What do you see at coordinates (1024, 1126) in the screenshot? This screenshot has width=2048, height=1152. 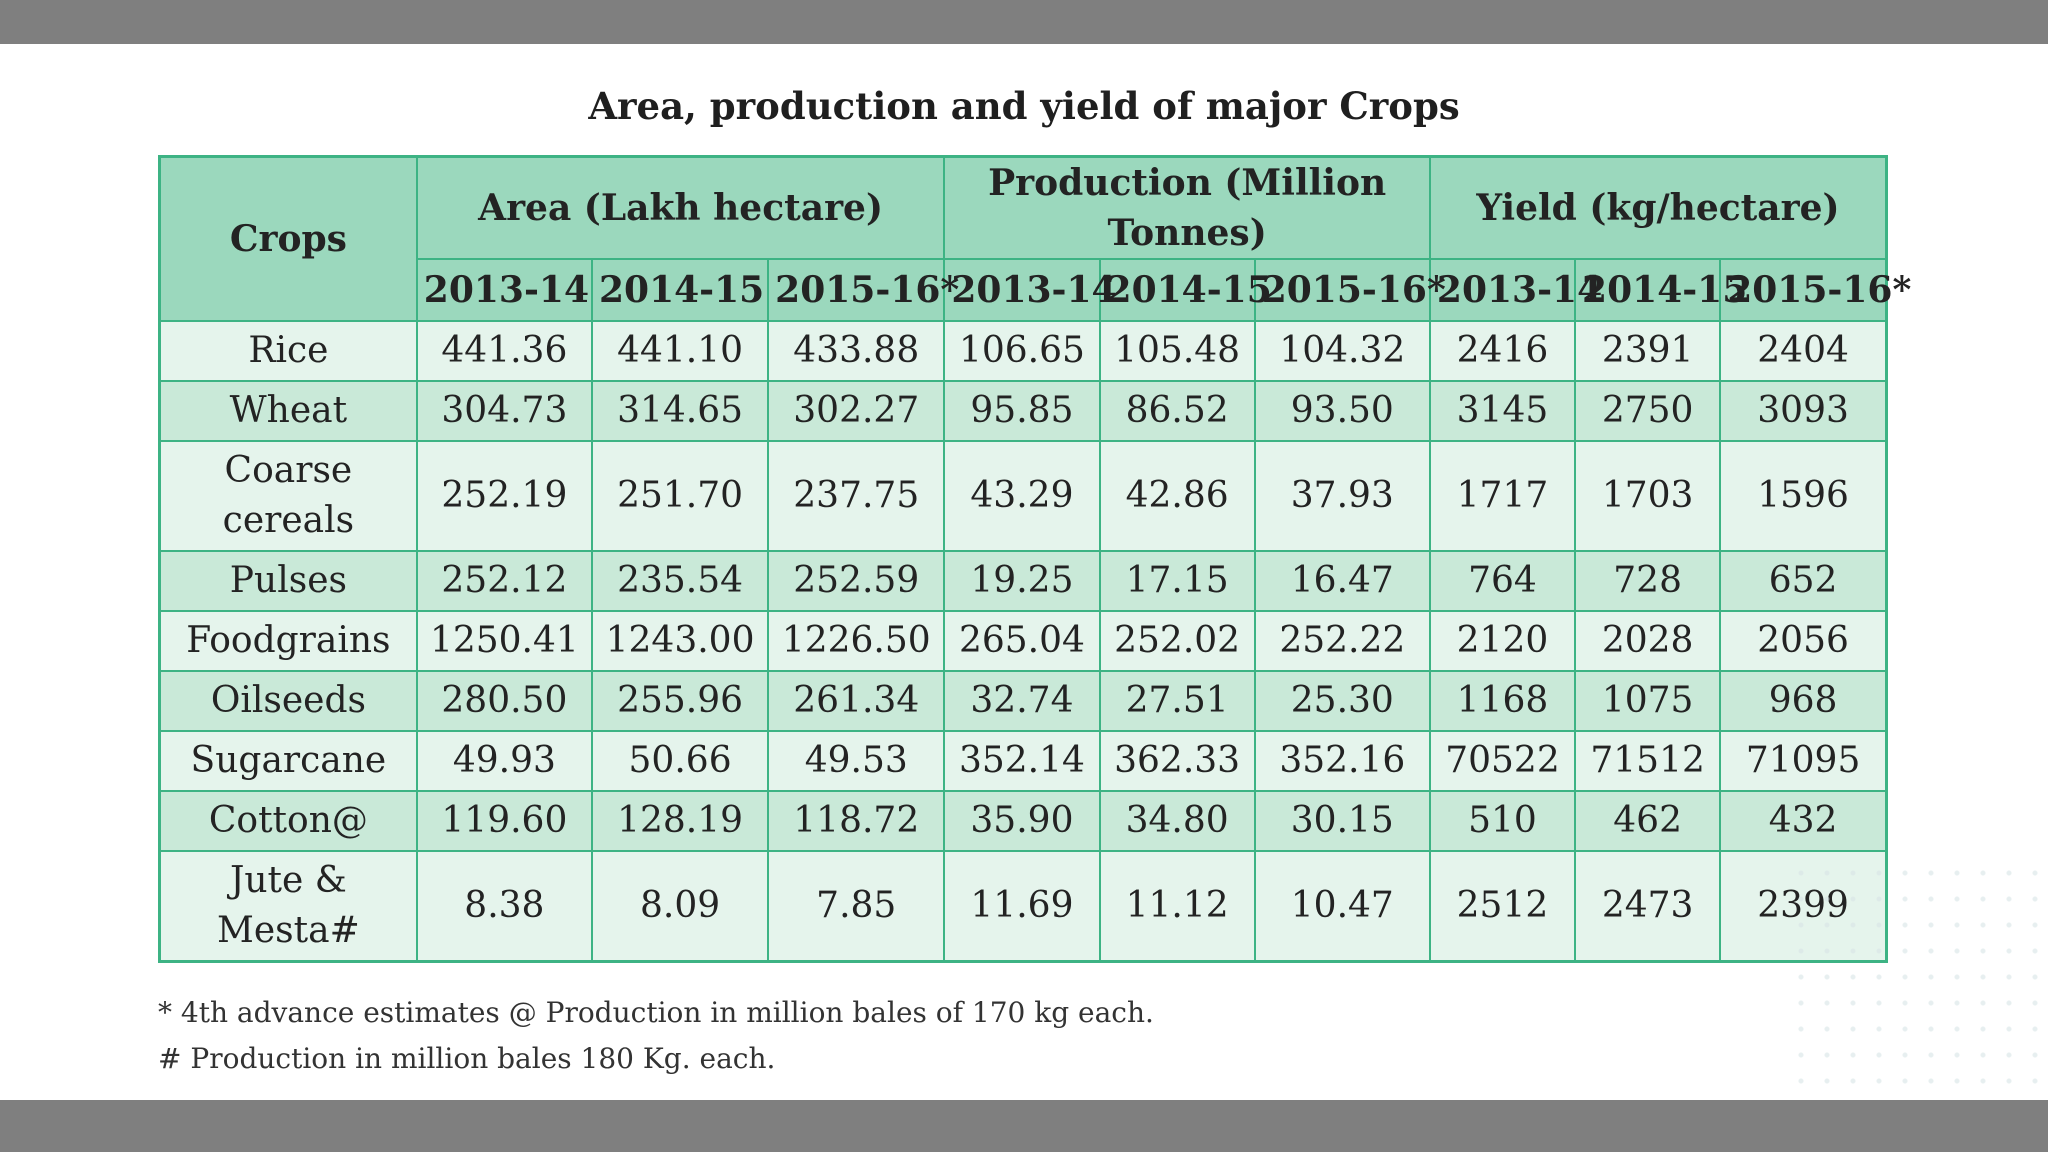 I see `bottom-frame-bar` at bounding box center [1024, 1126].